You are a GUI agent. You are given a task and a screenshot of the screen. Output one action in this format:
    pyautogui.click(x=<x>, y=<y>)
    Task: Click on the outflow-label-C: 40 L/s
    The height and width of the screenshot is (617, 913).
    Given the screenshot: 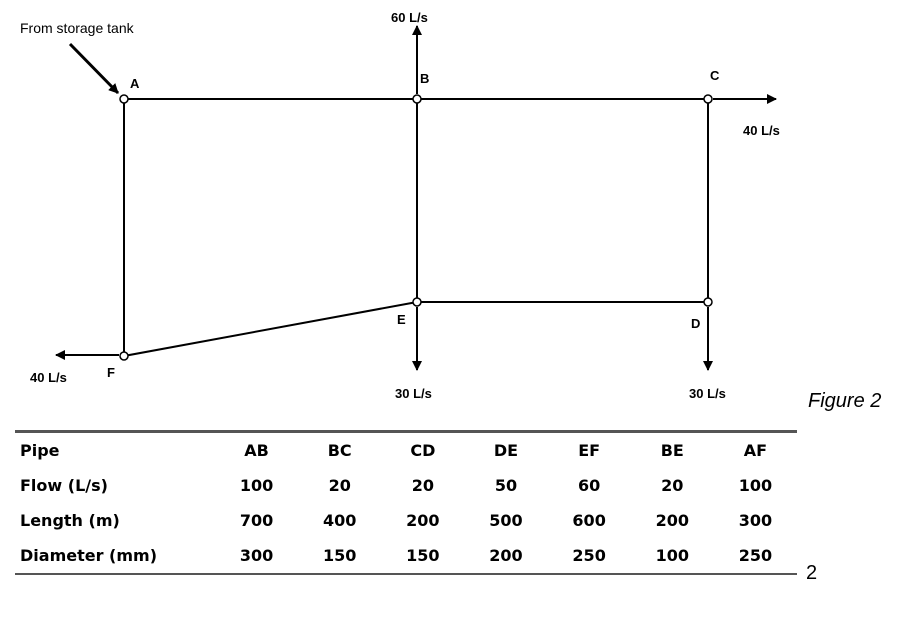 What is the action you would take?
    pyautogui.click(x=761, y=130)
    